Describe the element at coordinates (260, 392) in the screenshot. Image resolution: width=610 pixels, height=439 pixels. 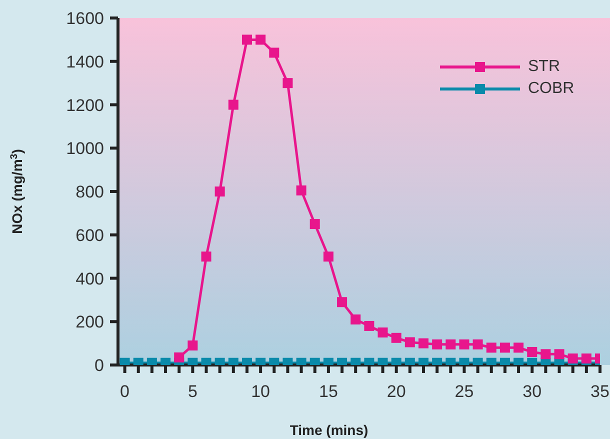
I see `x-tick-label: 10` at that location.